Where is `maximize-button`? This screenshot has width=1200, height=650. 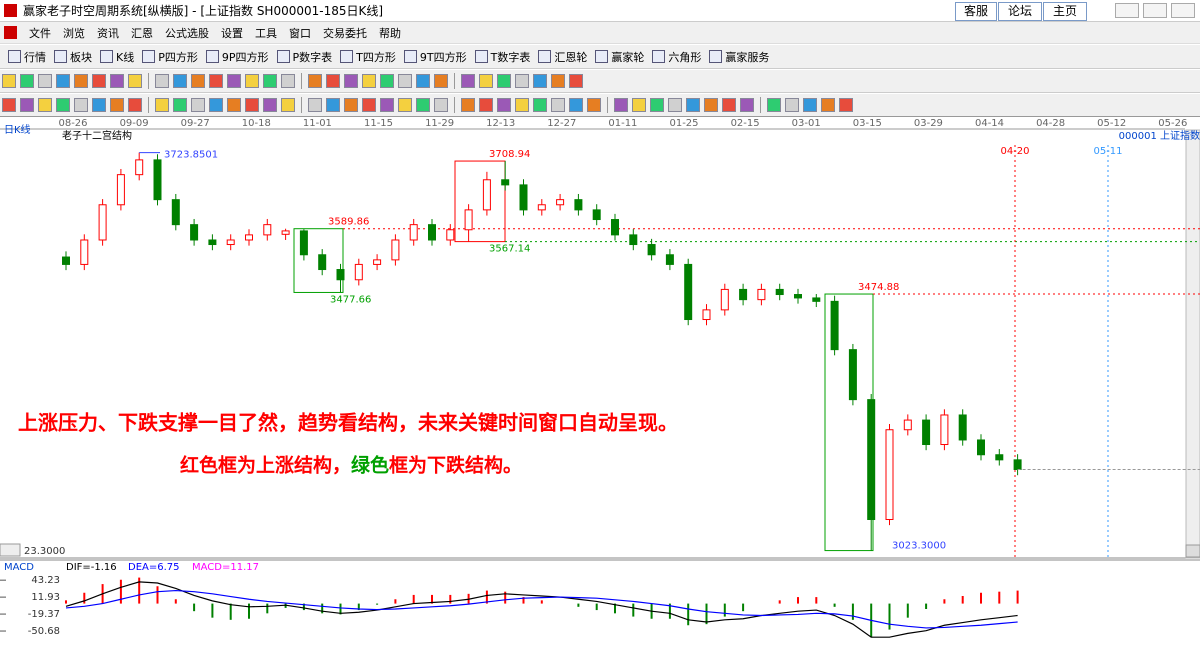 maximize-button is located at coordinates (1155, 10).